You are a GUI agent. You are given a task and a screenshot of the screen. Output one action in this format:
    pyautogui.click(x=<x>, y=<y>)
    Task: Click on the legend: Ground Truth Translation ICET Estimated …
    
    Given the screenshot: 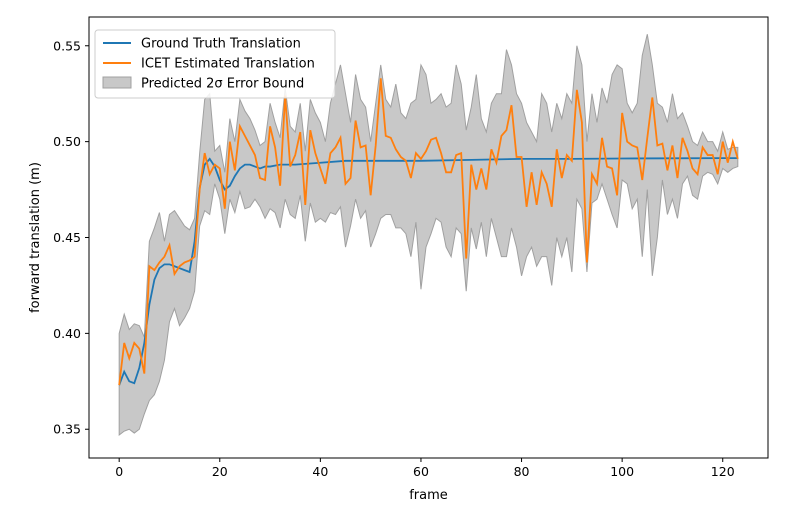 What is the action you would take?
    pyautogui.click(x=215, y=64)
    